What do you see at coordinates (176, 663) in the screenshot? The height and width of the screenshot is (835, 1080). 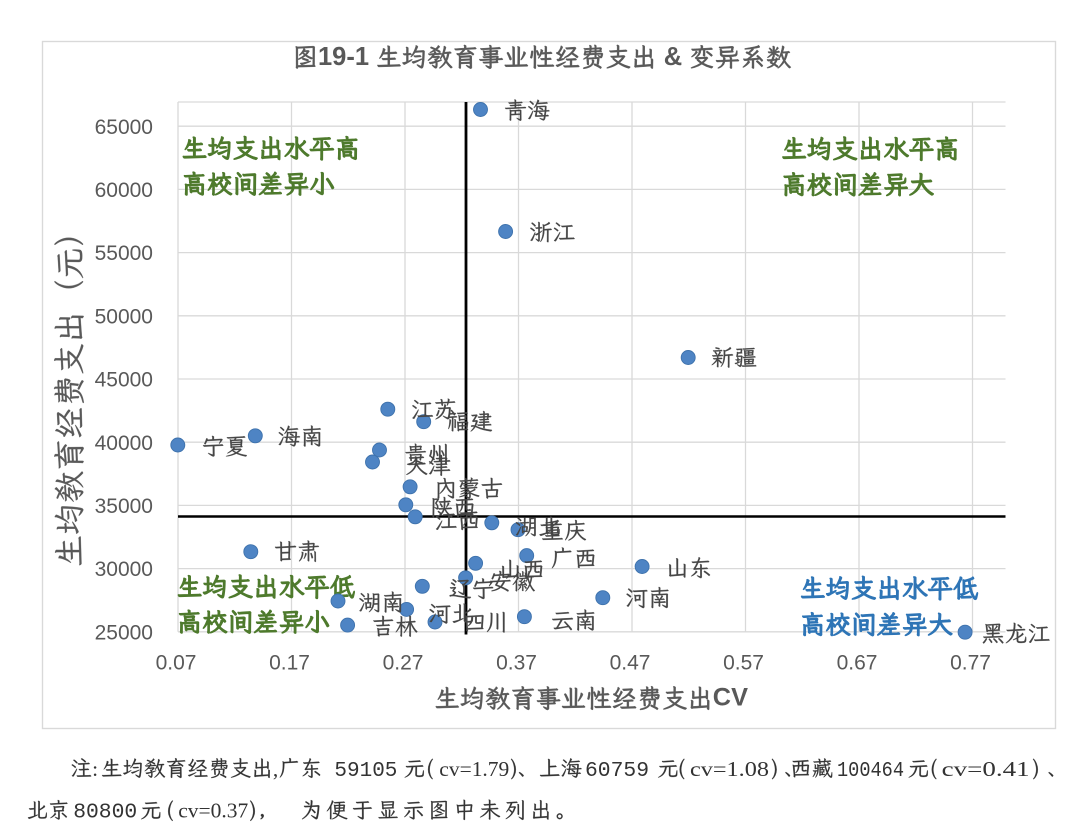 I see `svg-text: 0.07` at bounding box center [176, 663].